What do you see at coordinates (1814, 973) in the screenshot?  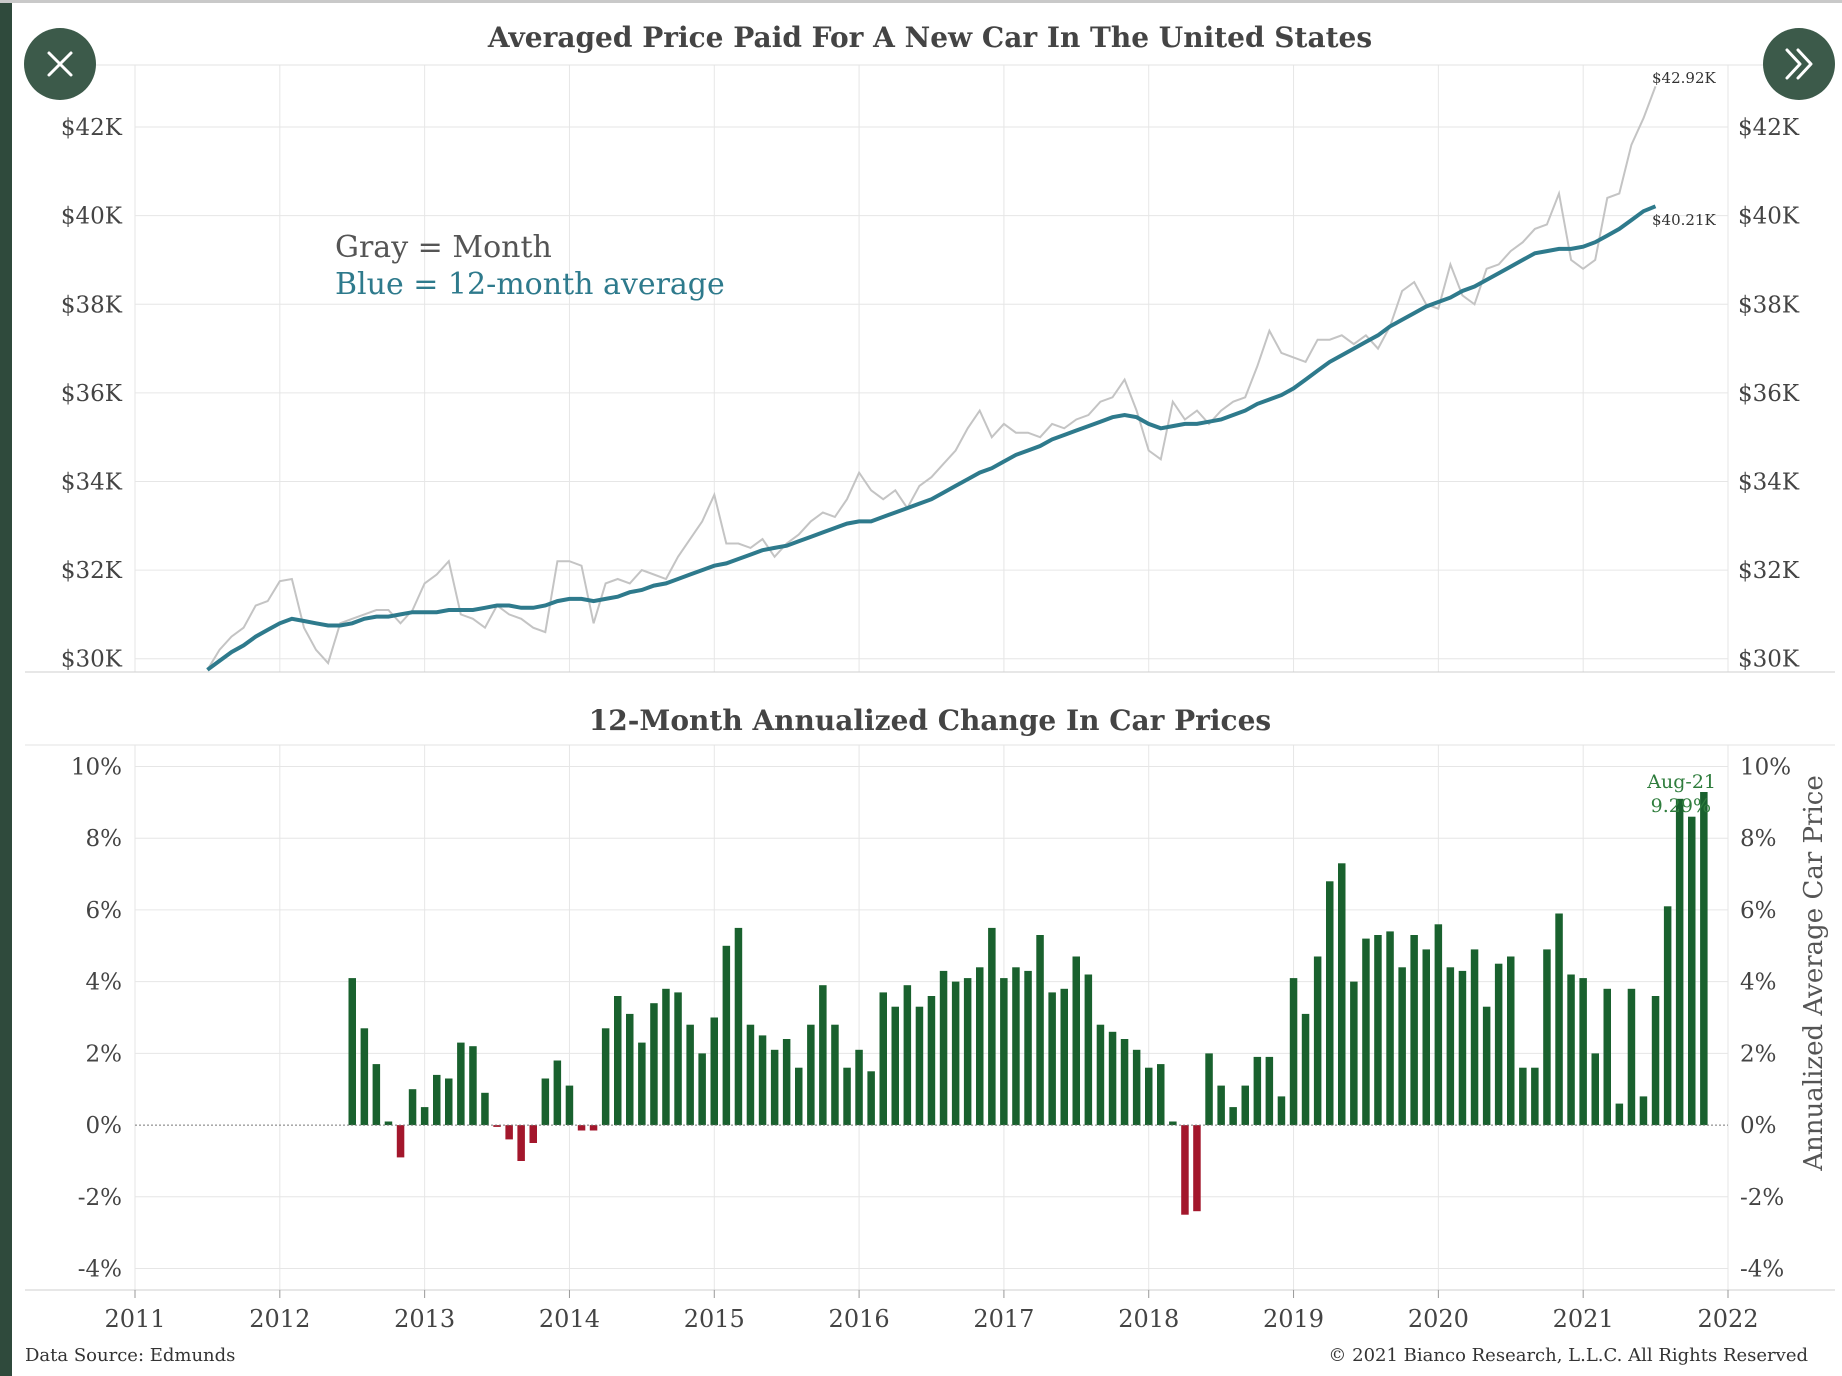 I see `change-chart-y-axis-label: Annualized Average Car Price` at bounding box center [1814, 973].